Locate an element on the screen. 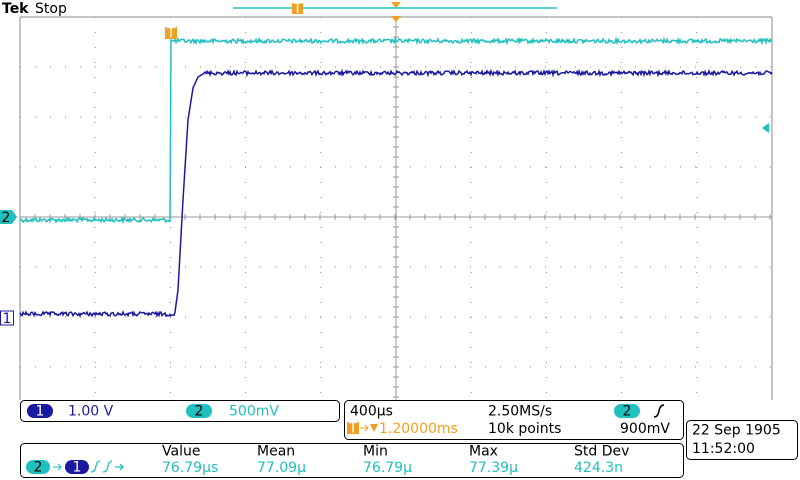  trigger-level: 900mV is located at coordinates (645, 429).